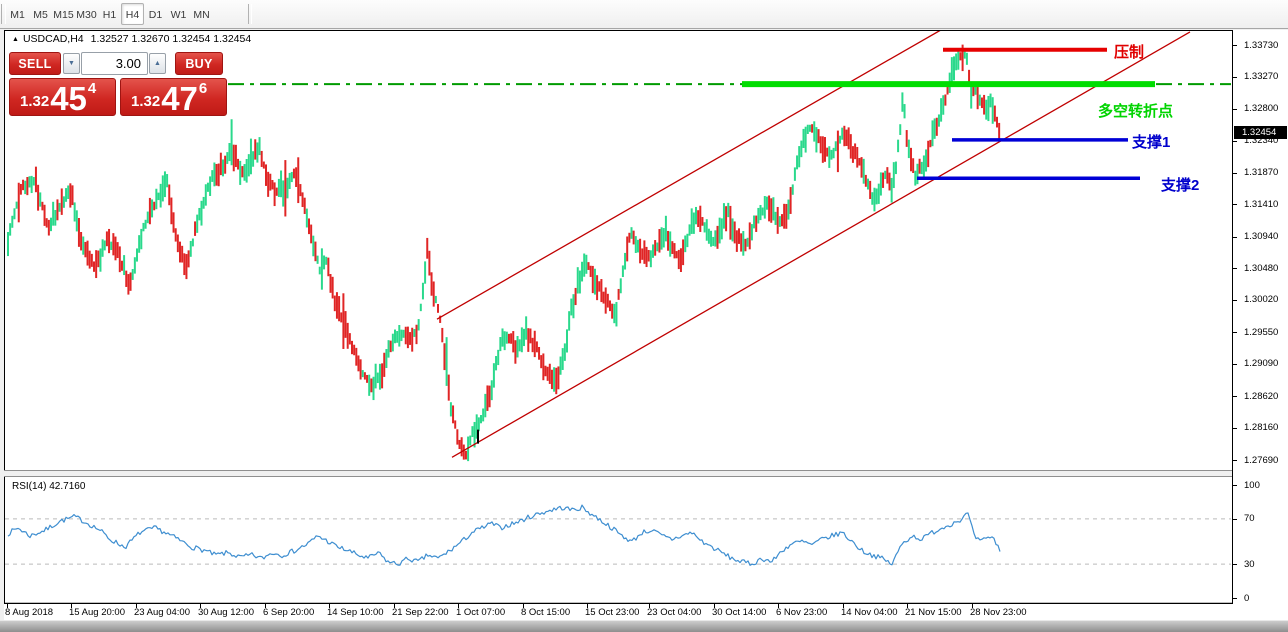 The image size is (1288, 632). What do you see at coordinates (618, 473) in the screenshot?
I see `pane-splitter` at bounding box center [618, 473].